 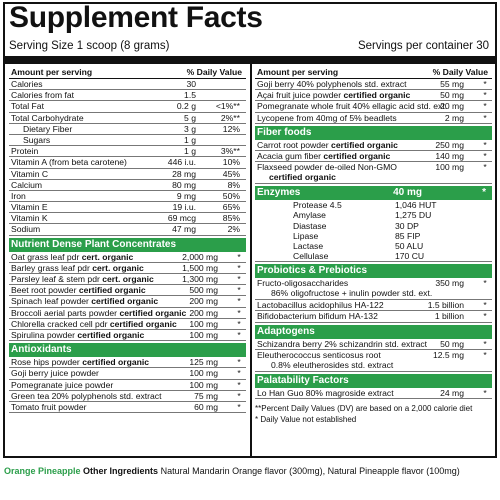 What do you see at coordinates (42, 471) in the screenshot?
I see `flavor-name: Orange Pineapple` at bounding box center [42, 471].